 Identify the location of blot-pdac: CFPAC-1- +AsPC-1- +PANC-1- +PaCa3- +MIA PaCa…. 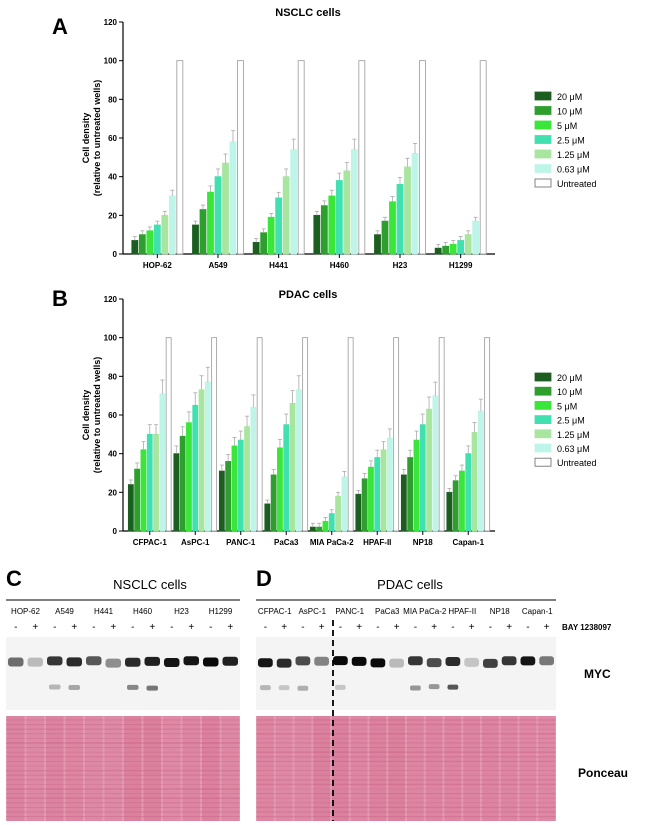
(434, 710).